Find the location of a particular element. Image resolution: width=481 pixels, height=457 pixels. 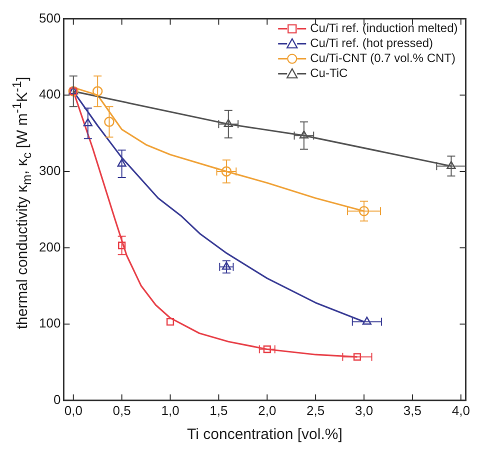

x-tick-label: 3,0 is located at coordinates (364, 410).